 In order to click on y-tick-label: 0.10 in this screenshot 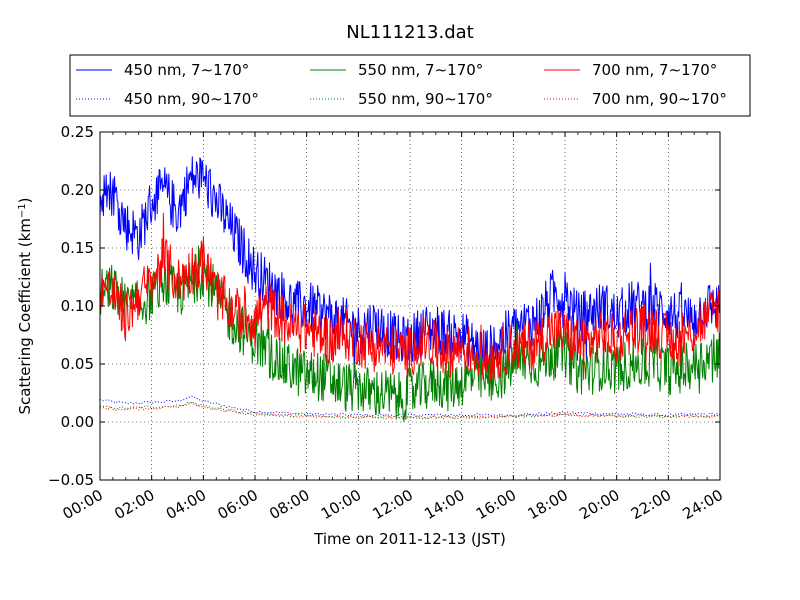, I will do `click(77, 306)`.